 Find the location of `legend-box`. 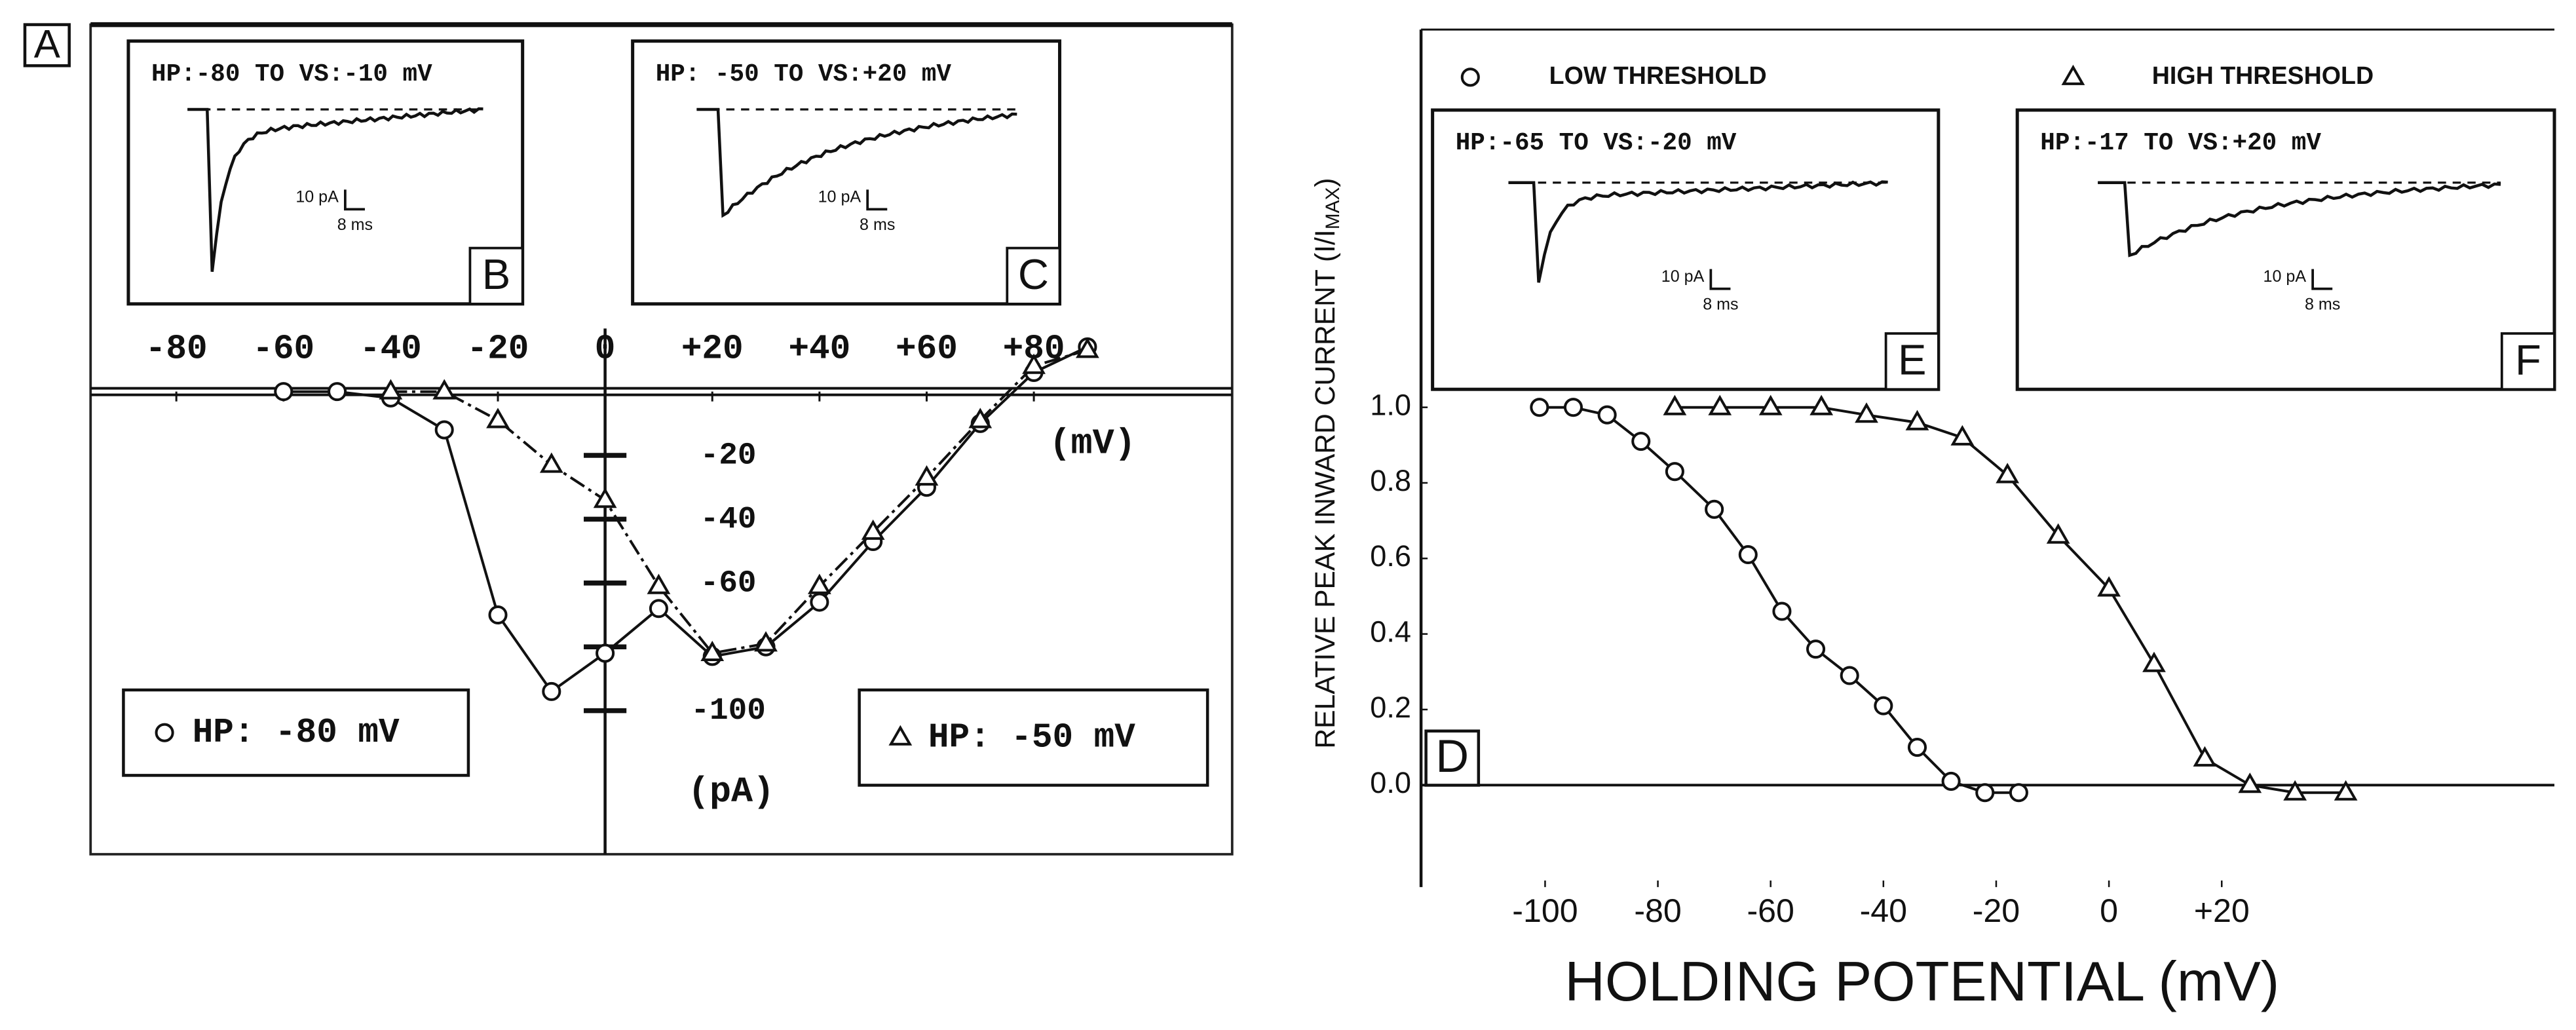

legend-box is located at coordinates (1033, 737).